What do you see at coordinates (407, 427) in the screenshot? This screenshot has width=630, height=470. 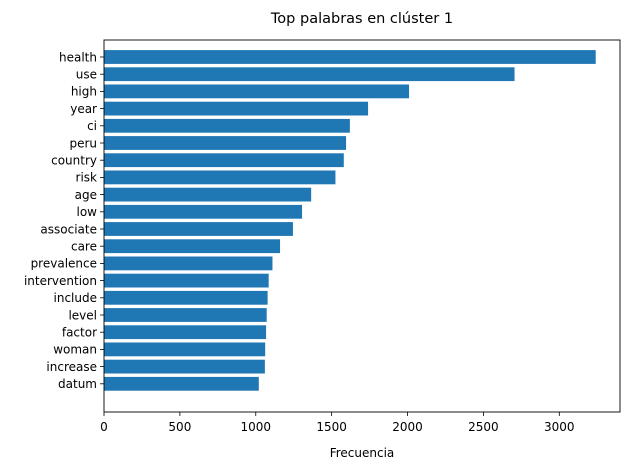 I see `x-tick-label: 2000` at bounding box center [407, 427].